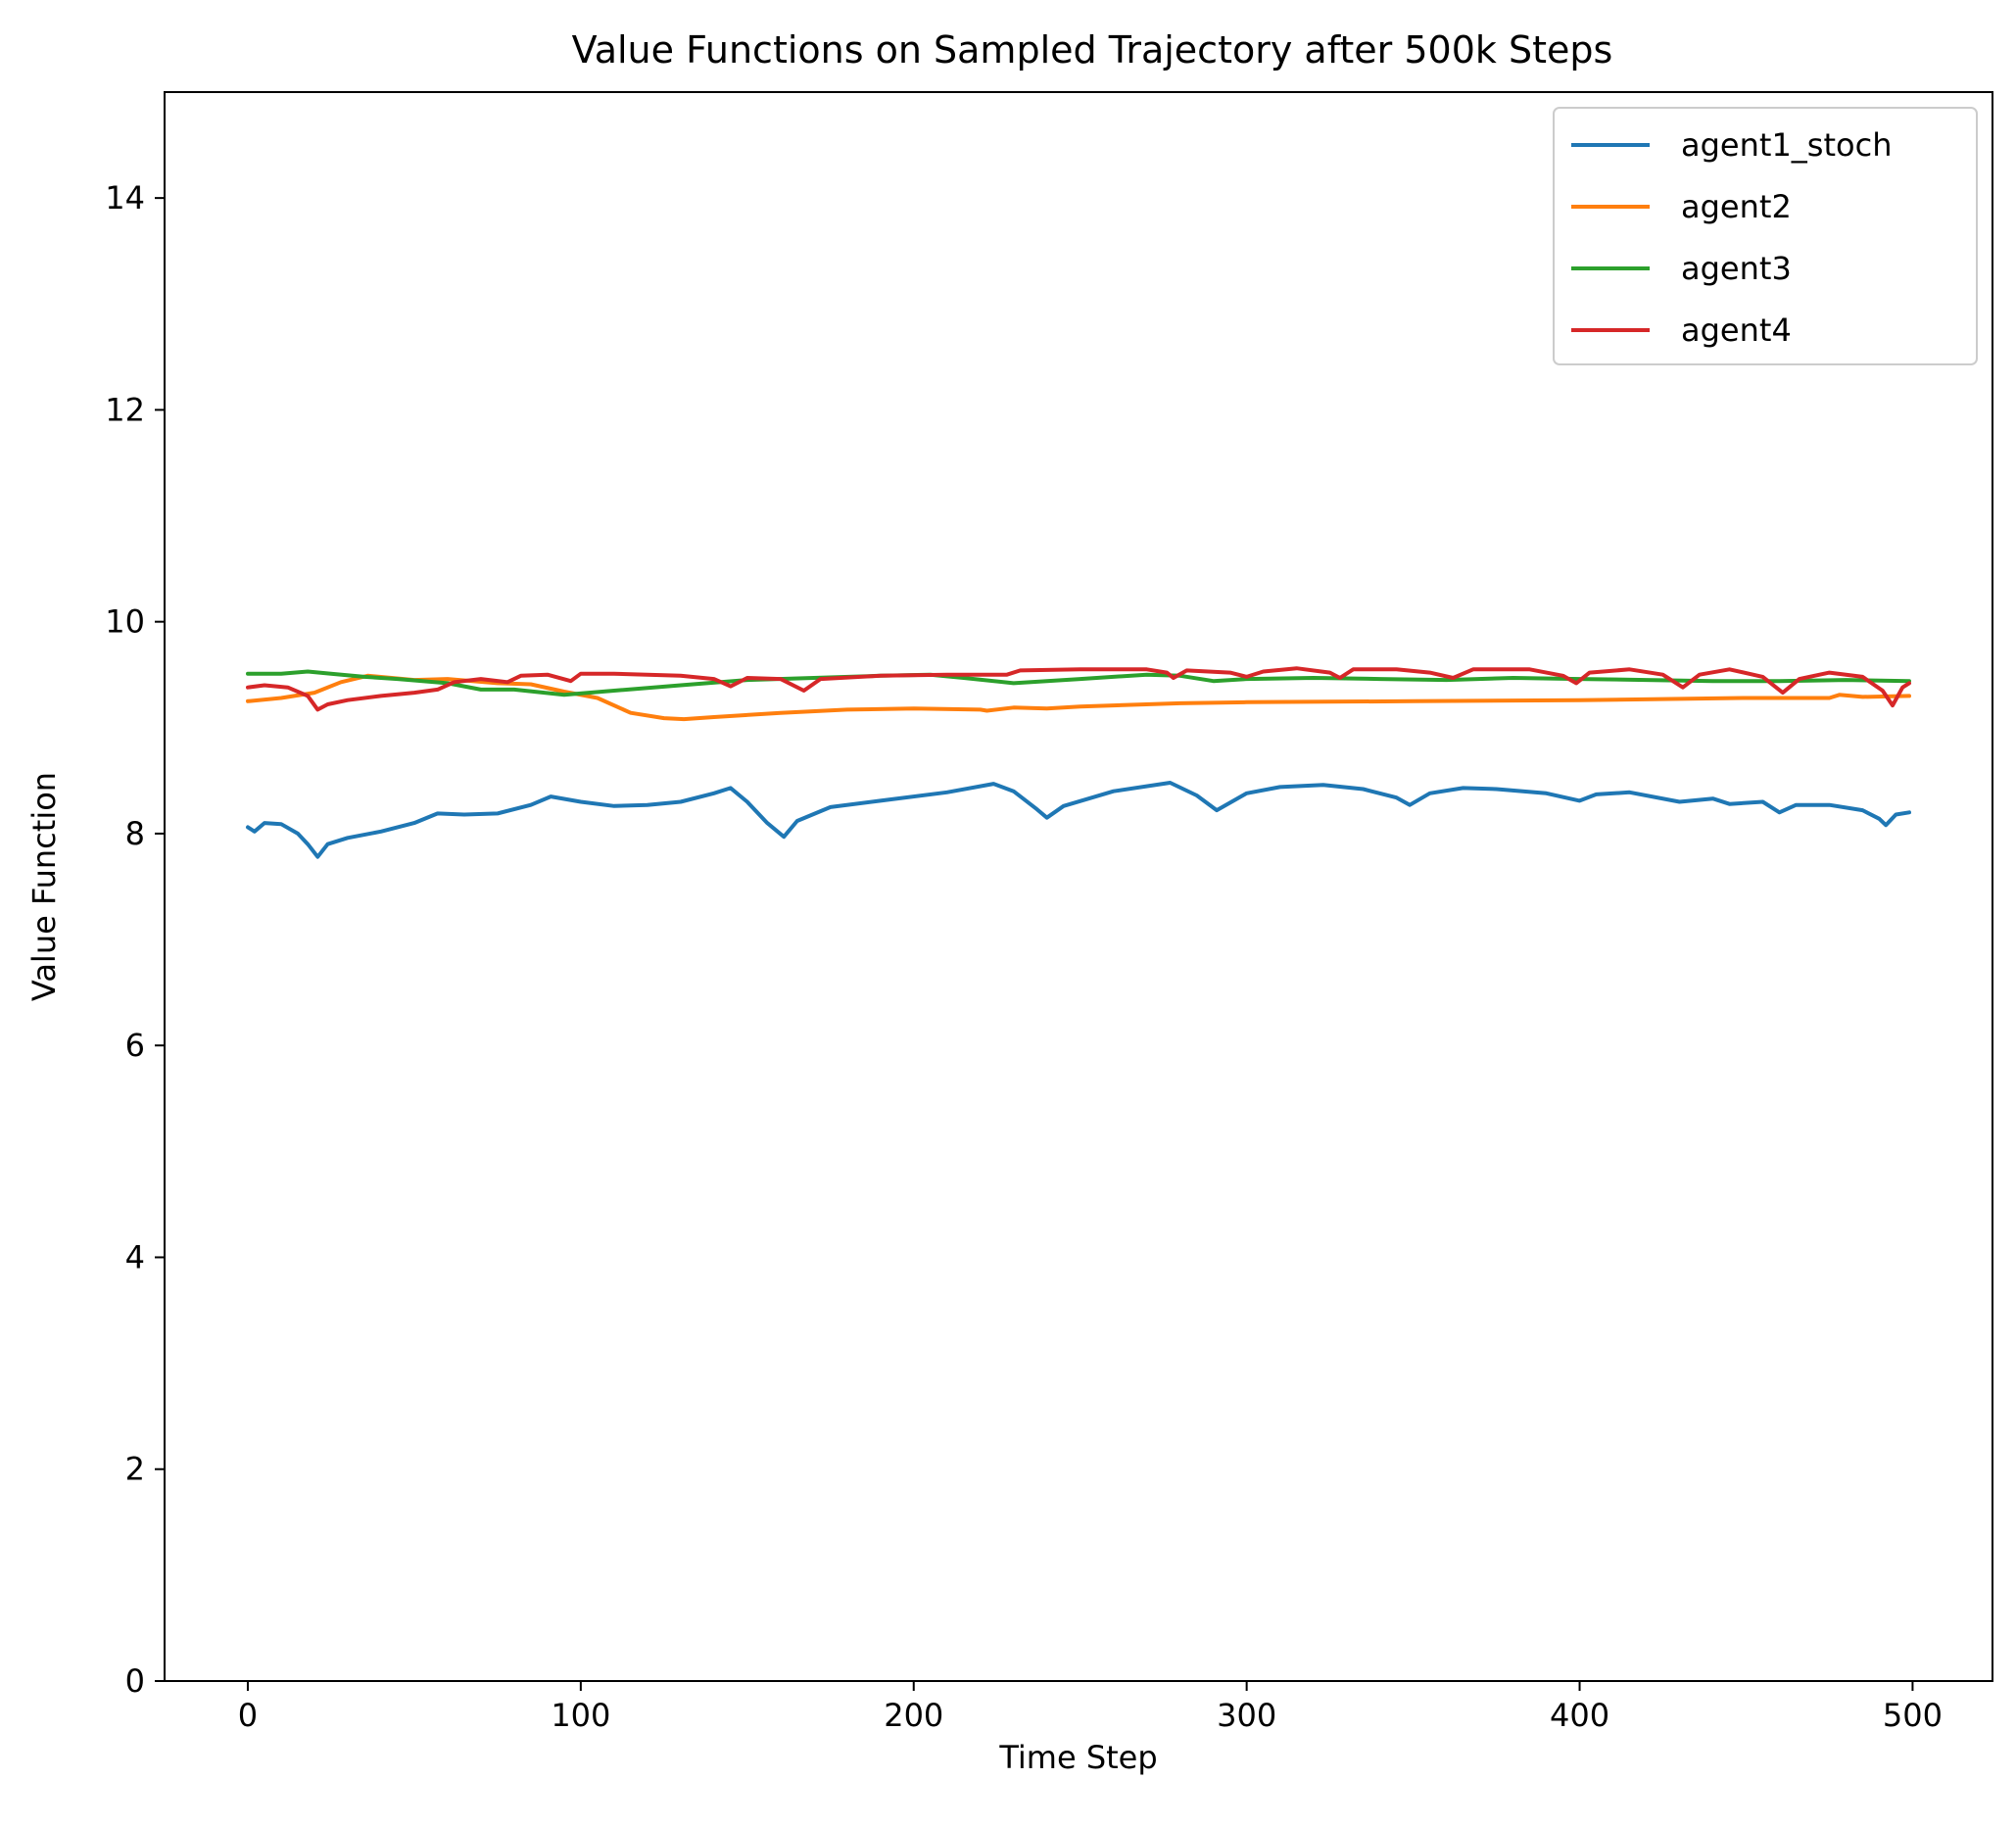 This screenshot has width=2016, height=1827. I want to click on y-tick-label: 8, so click(135, 834).